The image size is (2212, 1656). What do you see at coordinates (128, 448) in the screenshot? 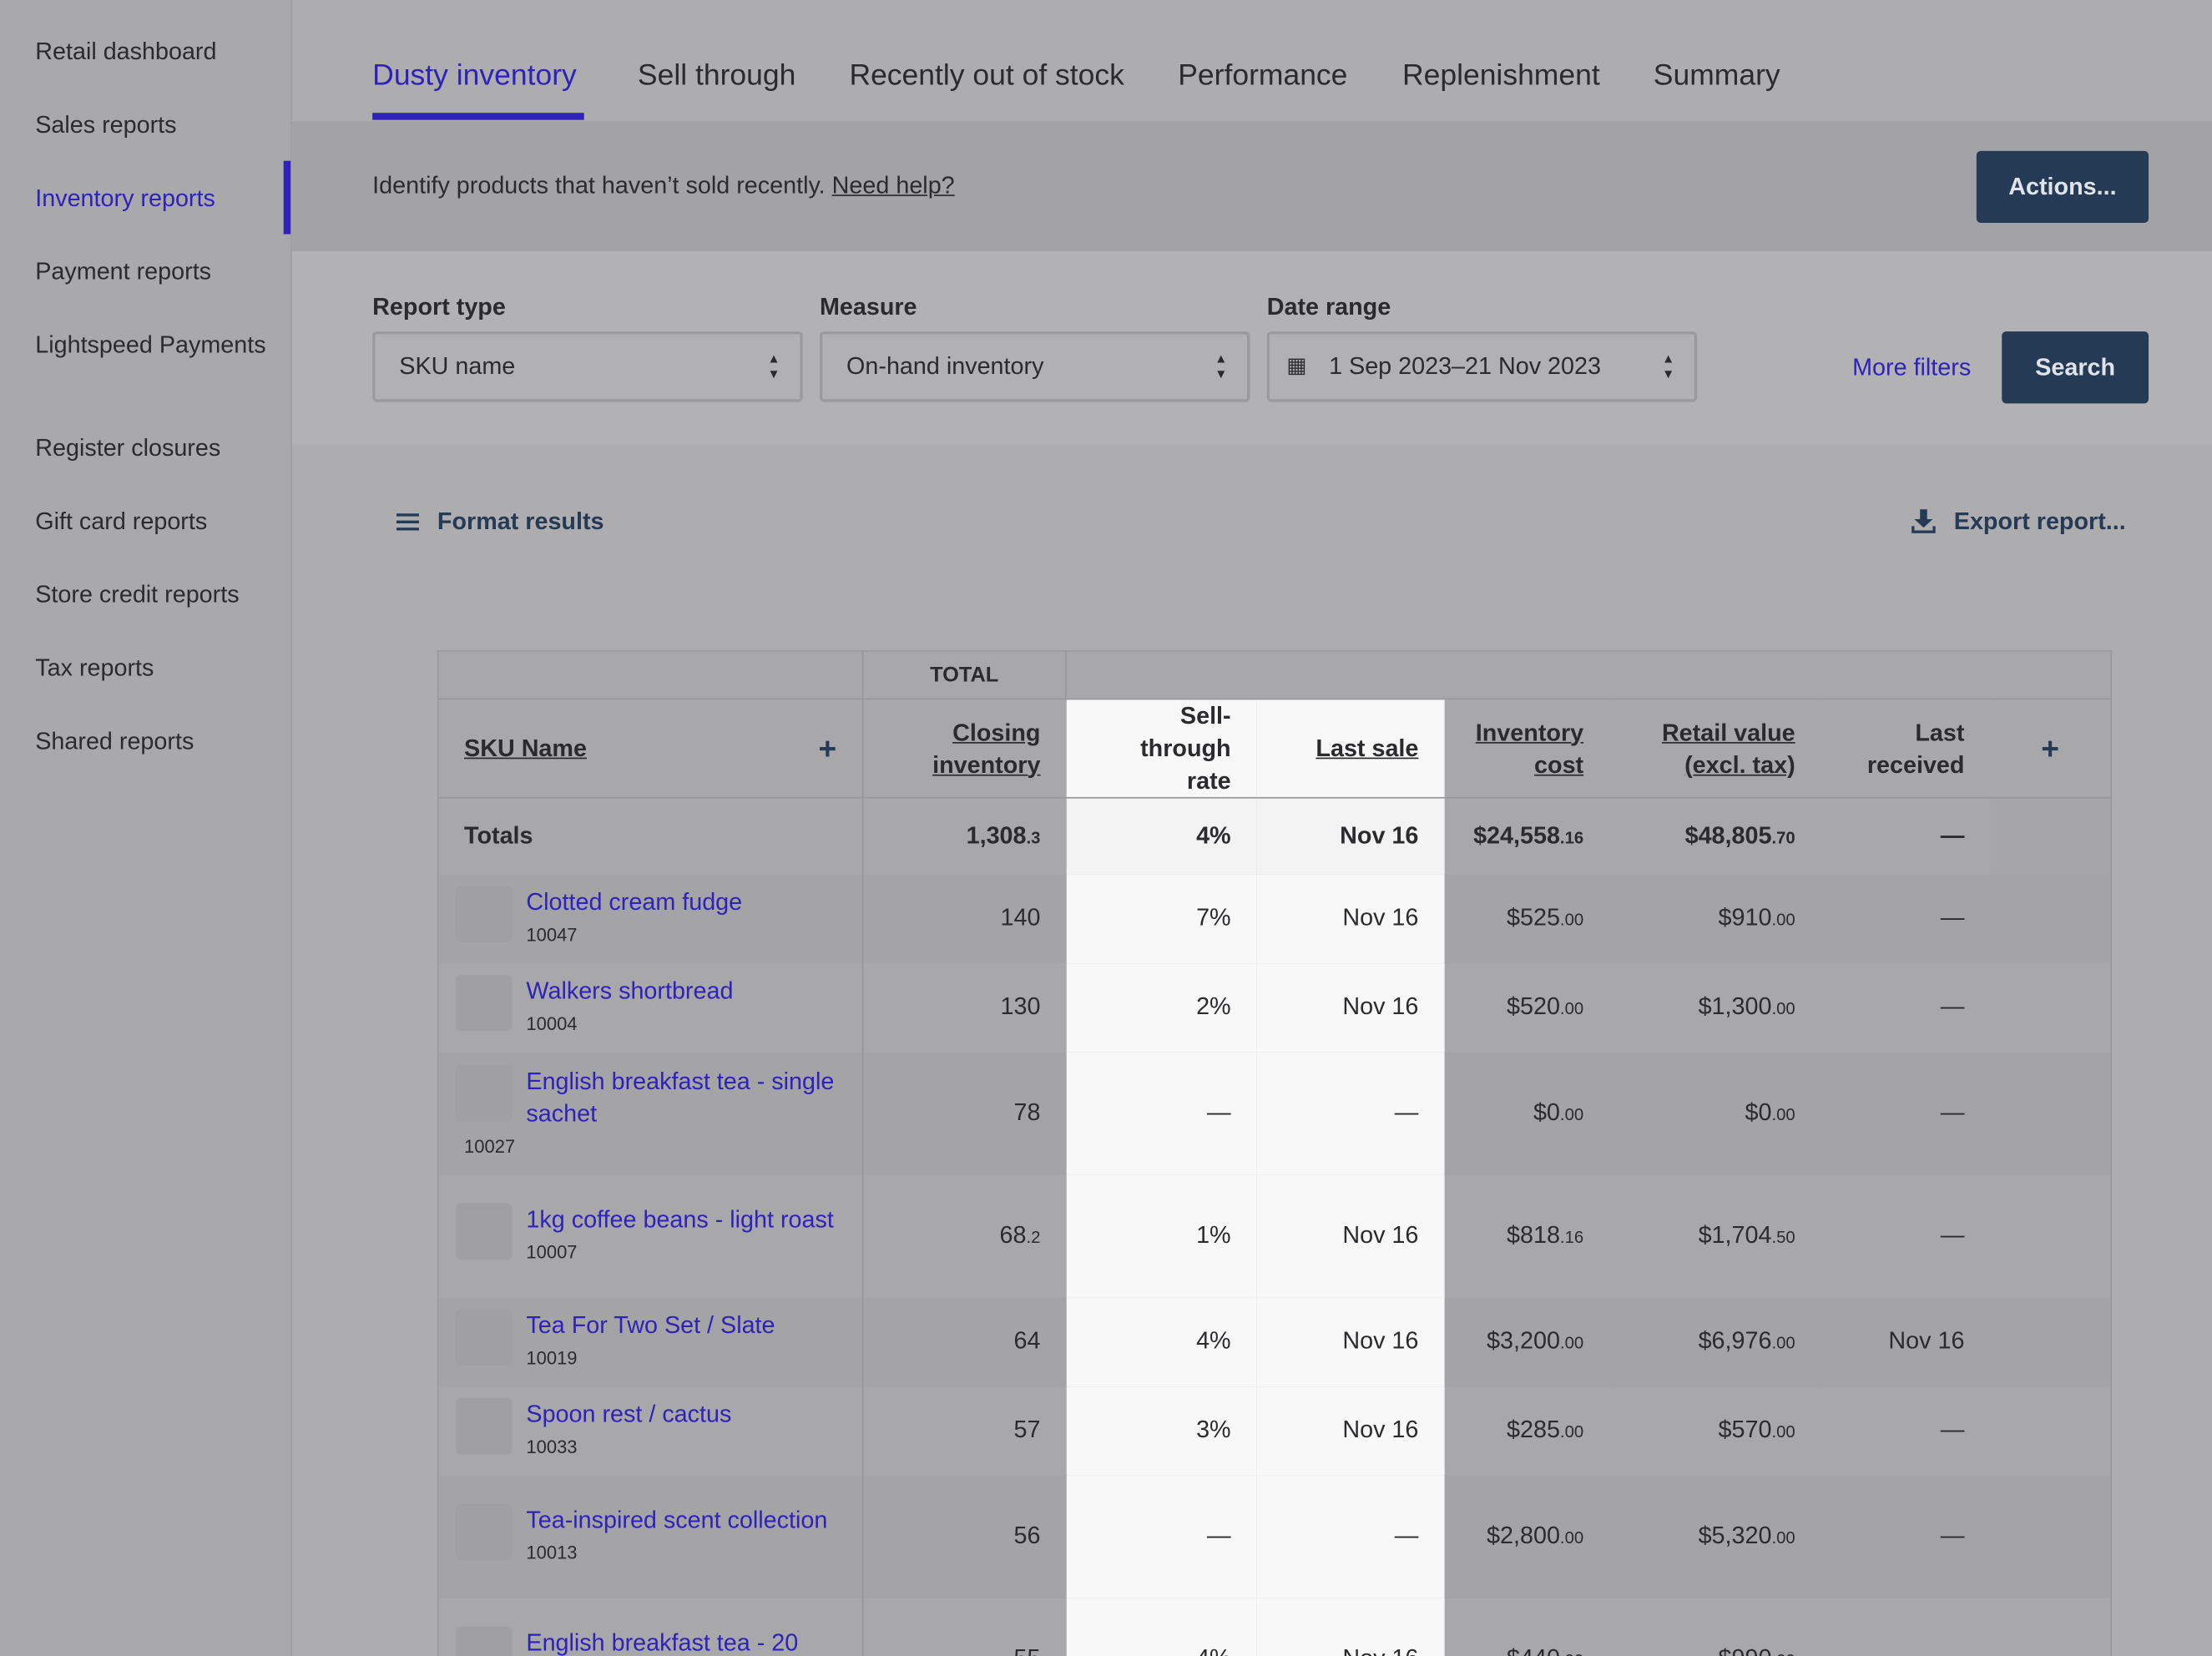
I see `nav-item: Register closures` at bounding box center [128, 448].